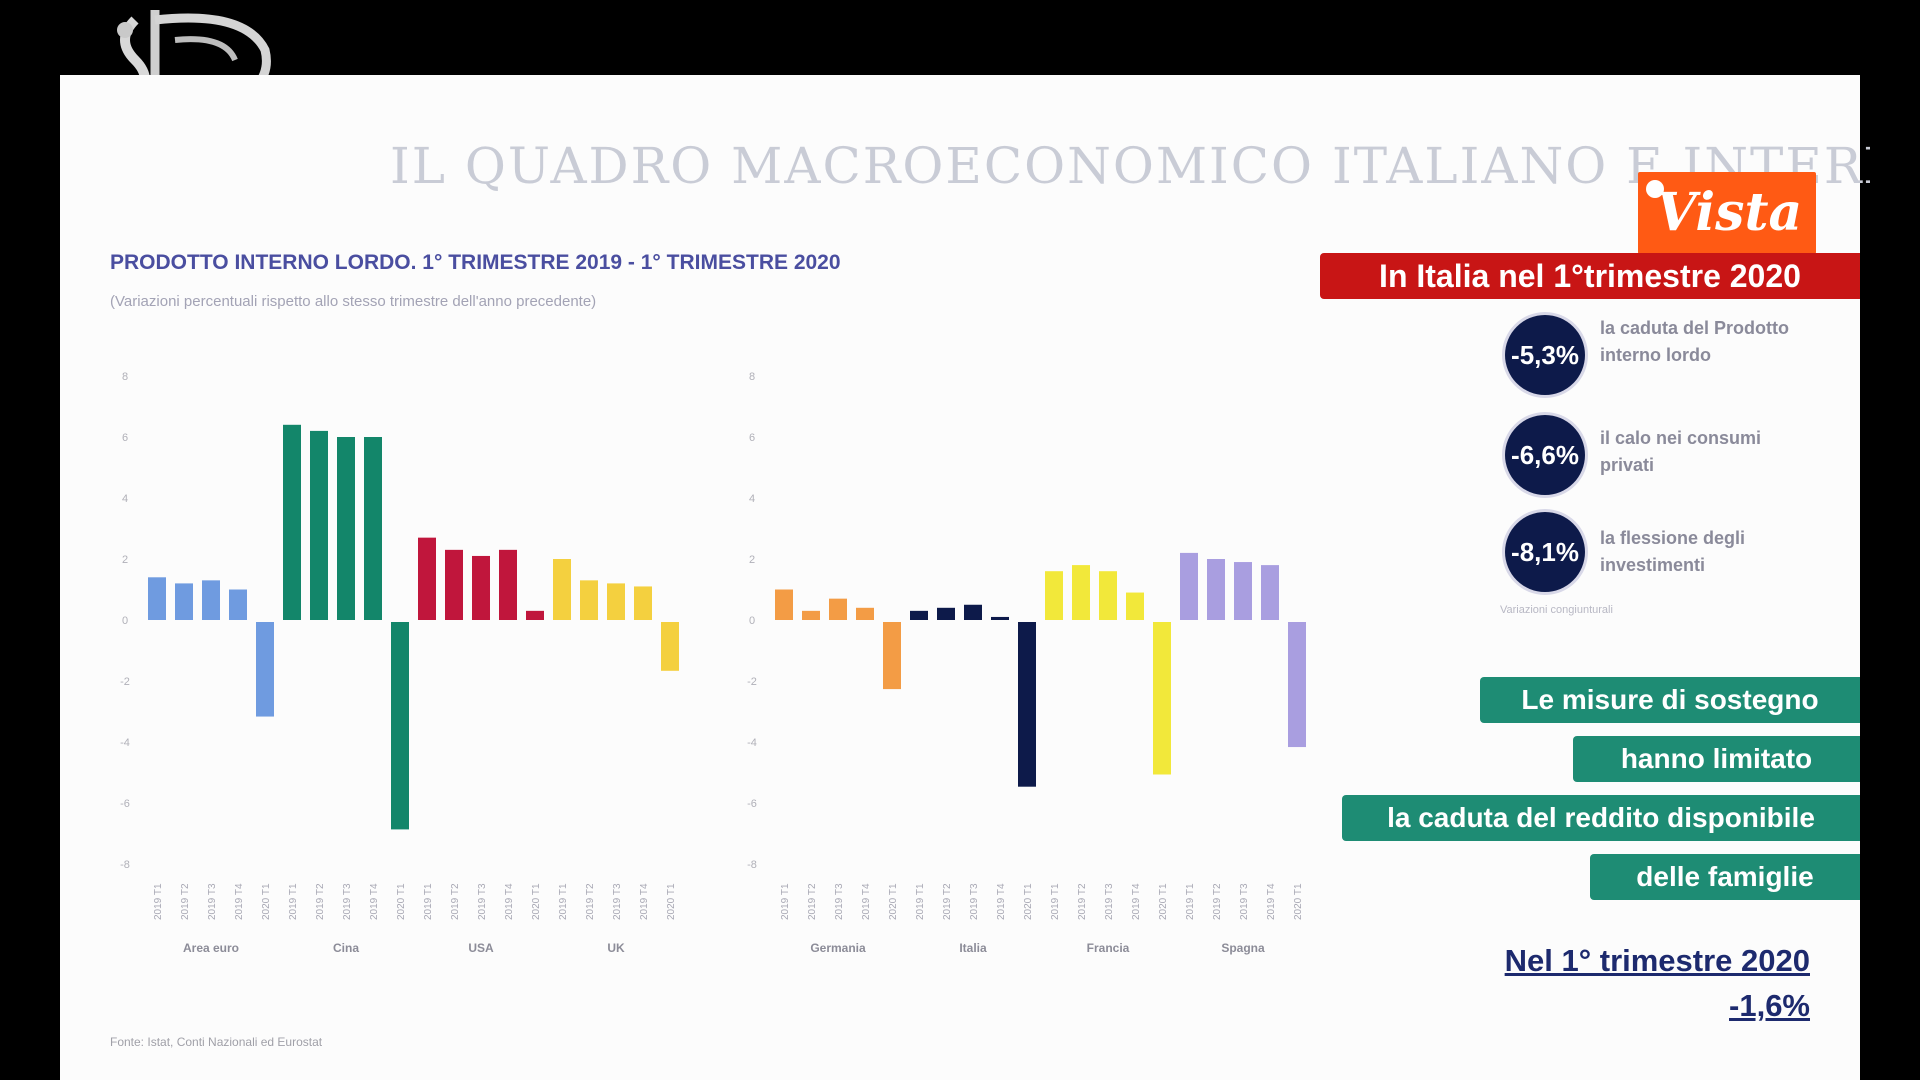  What do you see at coordinates (752, 743) in the screenshot?
I see `y-tick-label: -4` at bounding box center [752, 743].